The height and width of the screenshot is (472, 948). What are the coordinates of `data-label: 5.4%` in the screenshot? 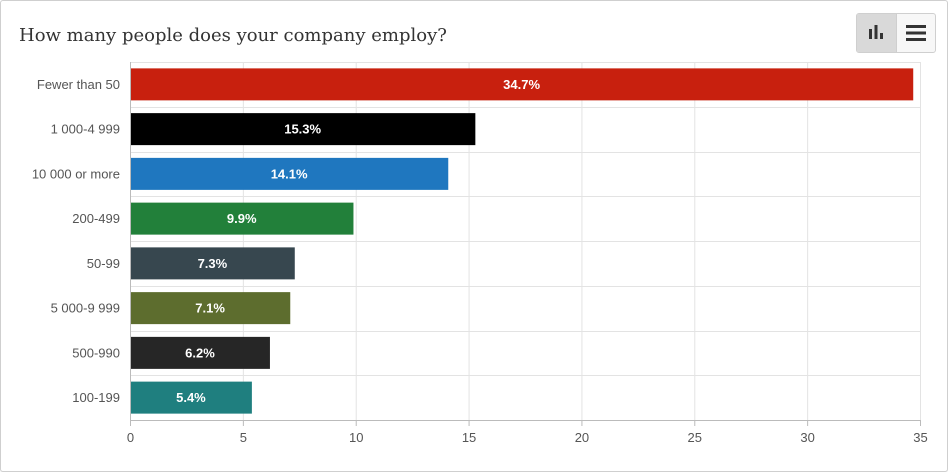 It's located at (191, 397).